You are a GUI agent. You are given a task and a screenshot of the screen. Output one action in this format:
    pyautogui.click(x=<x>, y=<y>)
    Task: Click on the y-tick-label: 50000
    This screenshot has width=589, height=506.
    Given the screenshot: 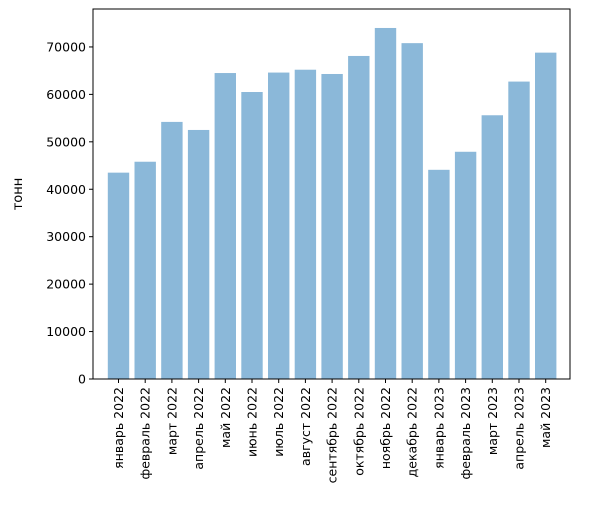 What is the action you would take?
    pyautogui.click(x=66, y=141)
    